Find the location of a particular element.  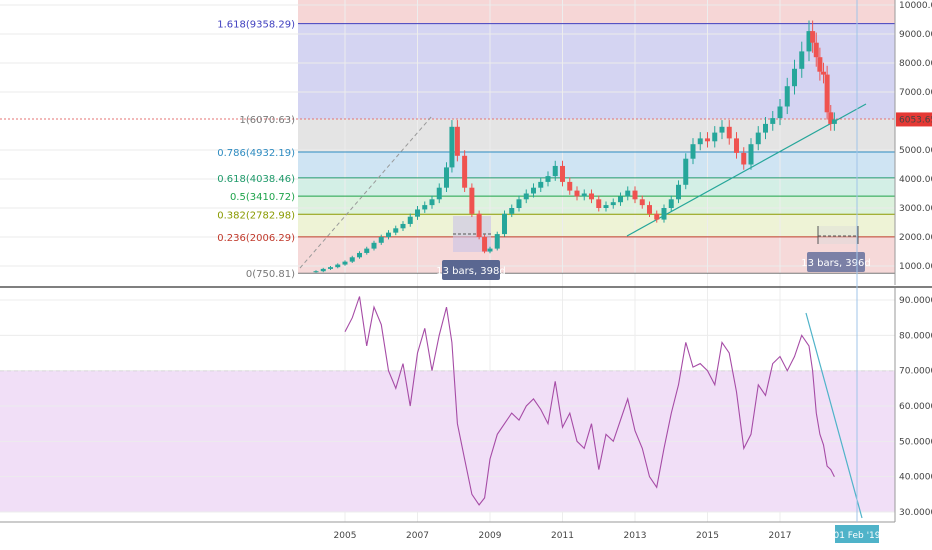

oscillator-trend-line is located at coordinates (834, 415).